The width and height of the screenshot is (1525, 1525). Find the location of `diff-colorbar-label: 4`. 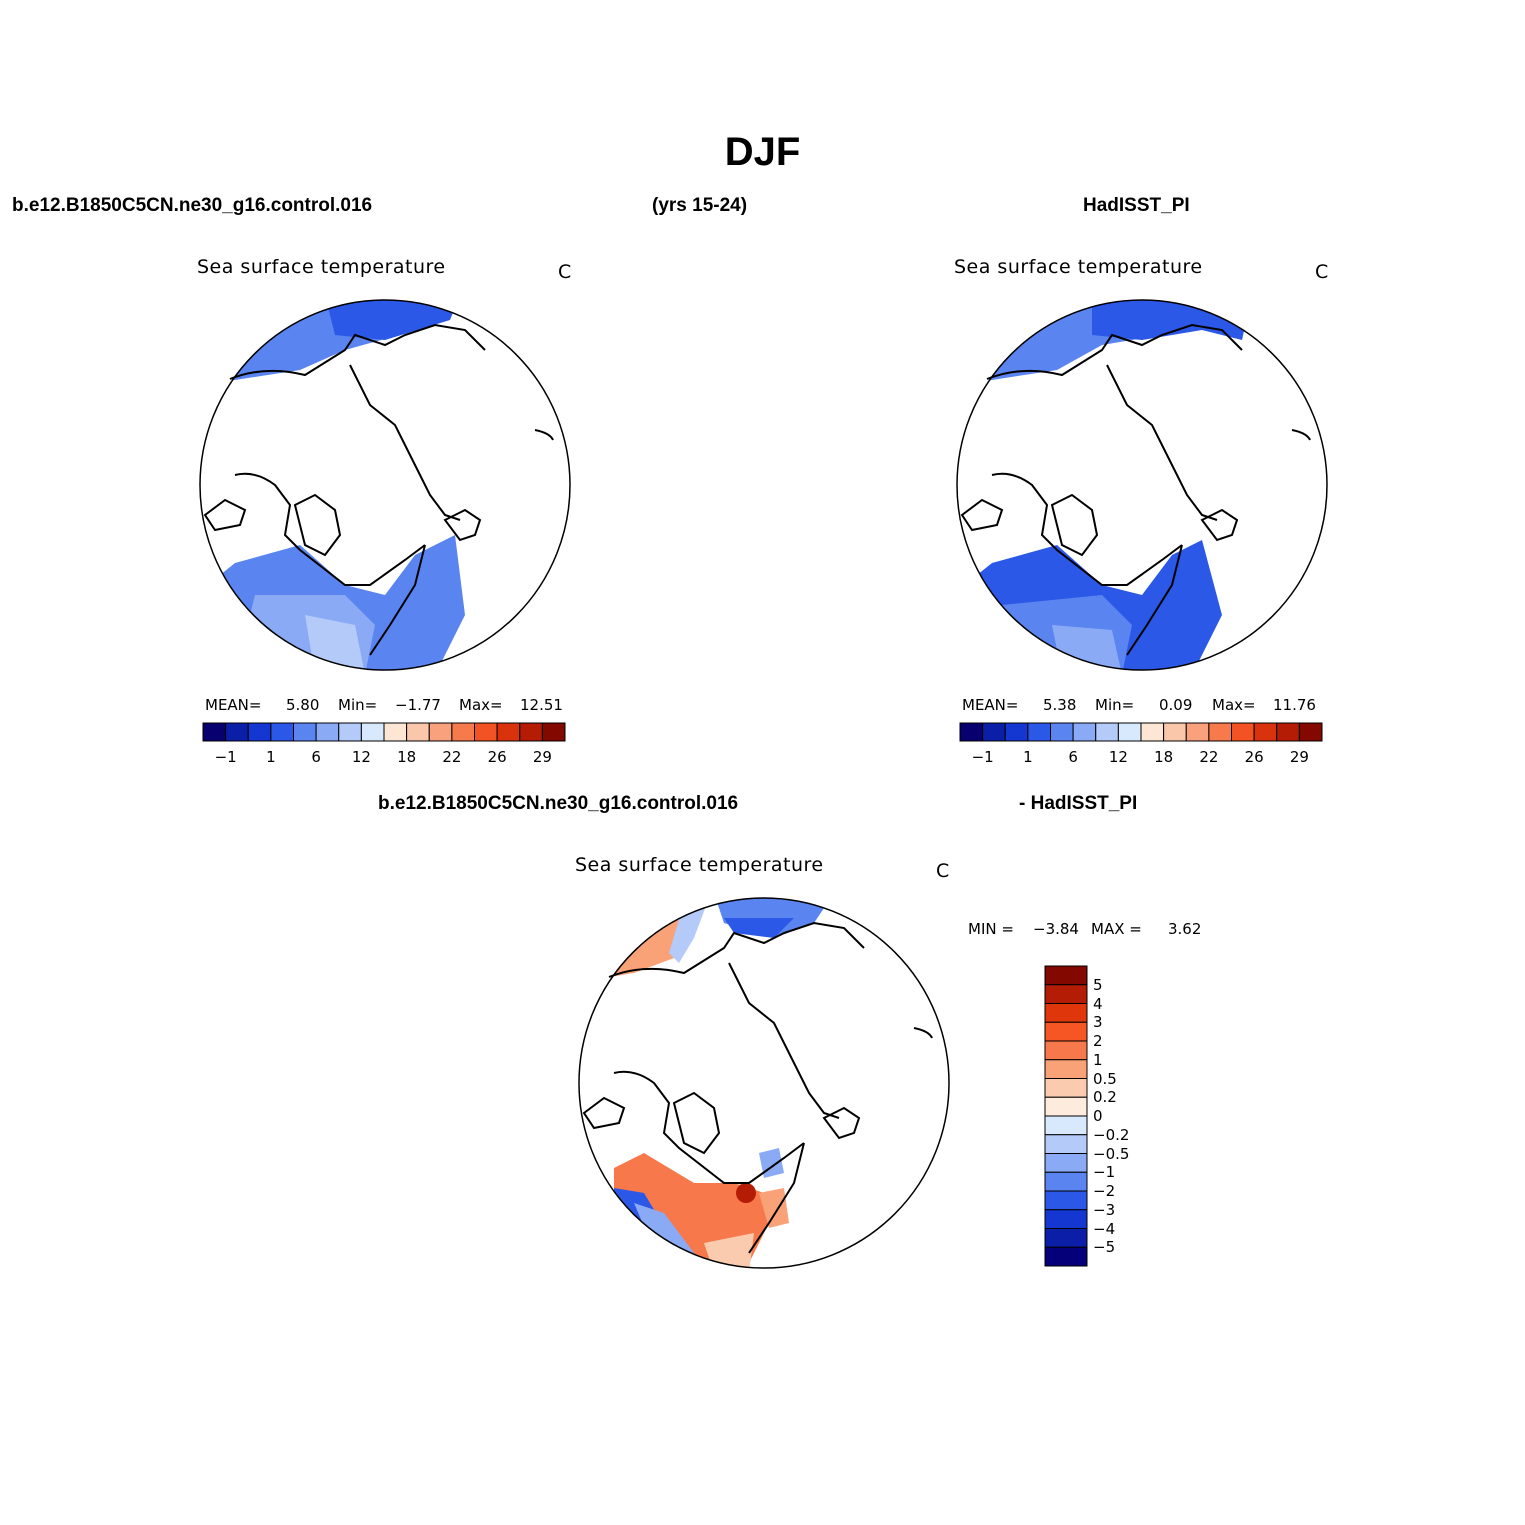

diff-colorbar-label: 4 is located at coordinates (1098, 1003).